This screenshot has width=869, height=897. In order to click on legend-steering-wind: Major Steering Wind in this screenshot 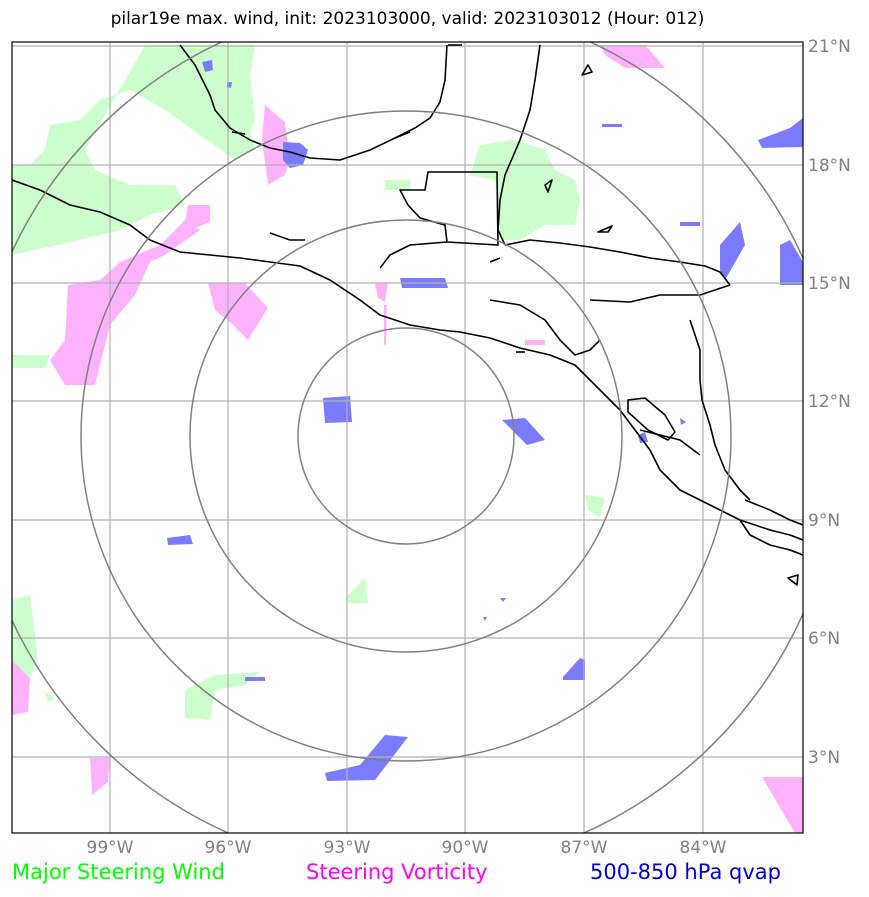, I will do `click(118, 872)`.